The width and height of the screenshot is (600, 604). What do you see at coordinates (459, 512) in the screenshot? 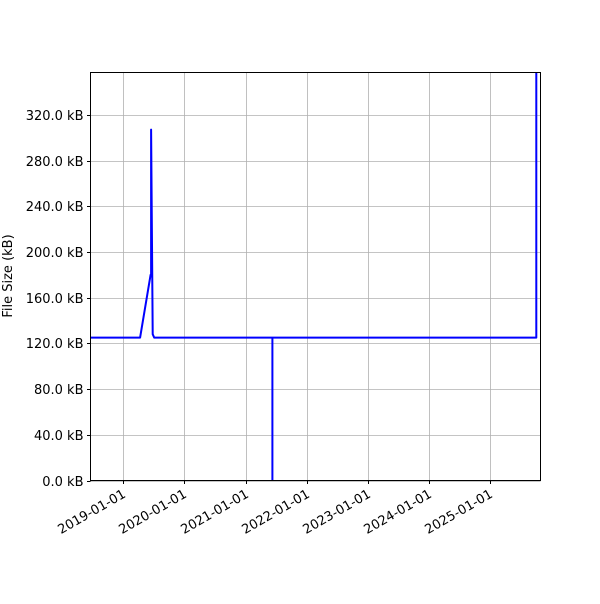
I see `x-tick-label: 2025-01-01` at bounding box center [459, 512].